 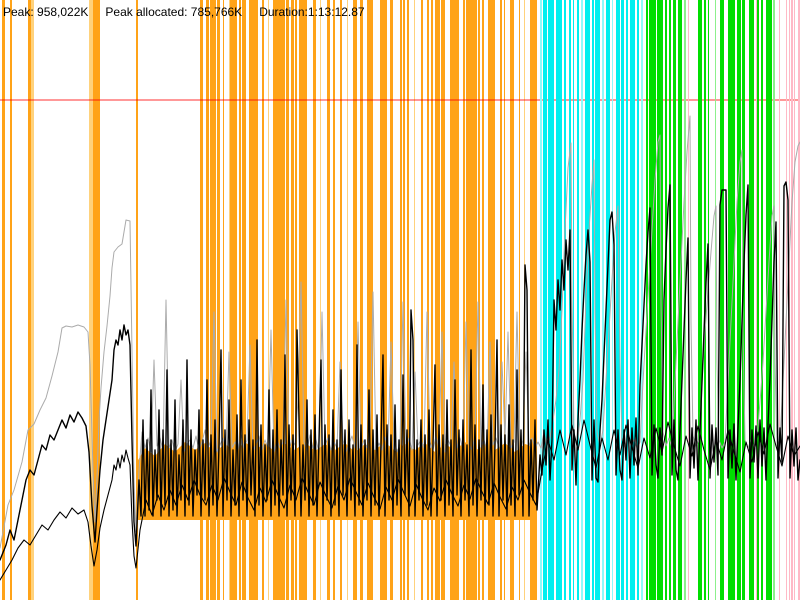 I want to click on duration-stat: Duration:1:13:12.87, so click(x=312, y=12).